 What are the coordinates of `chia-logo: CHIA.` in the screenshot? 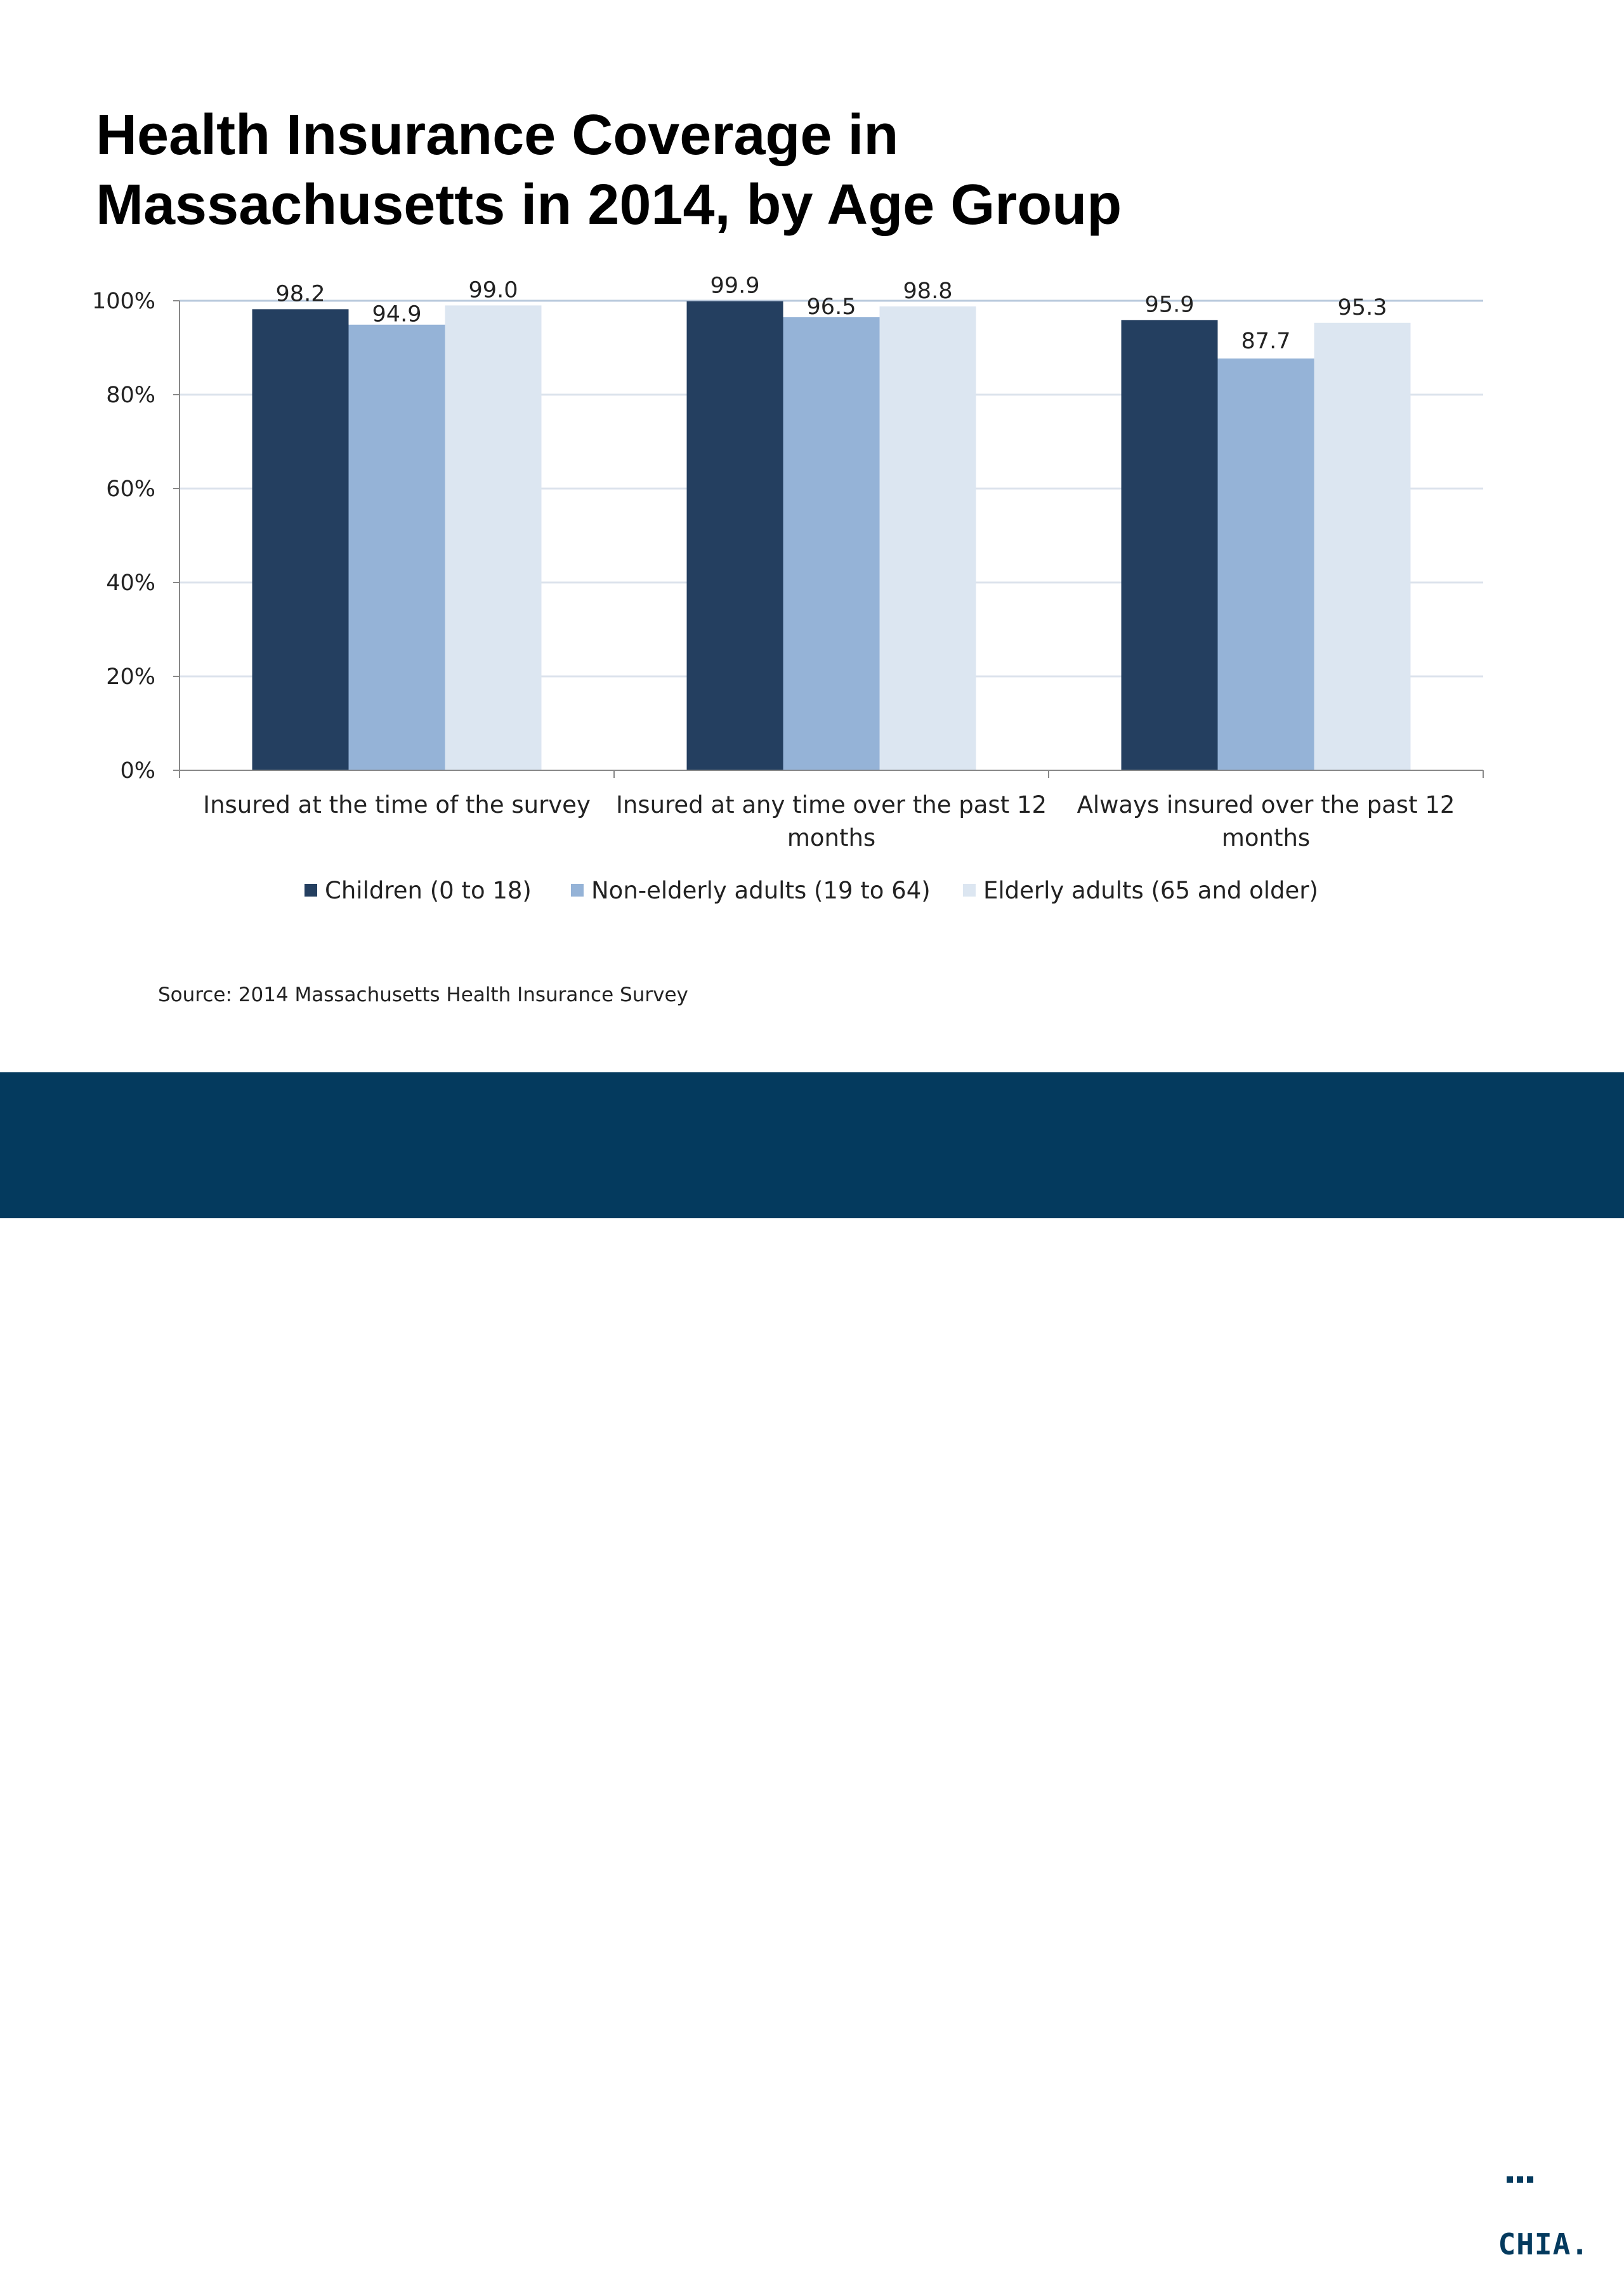 It's located at (1546, 2217).